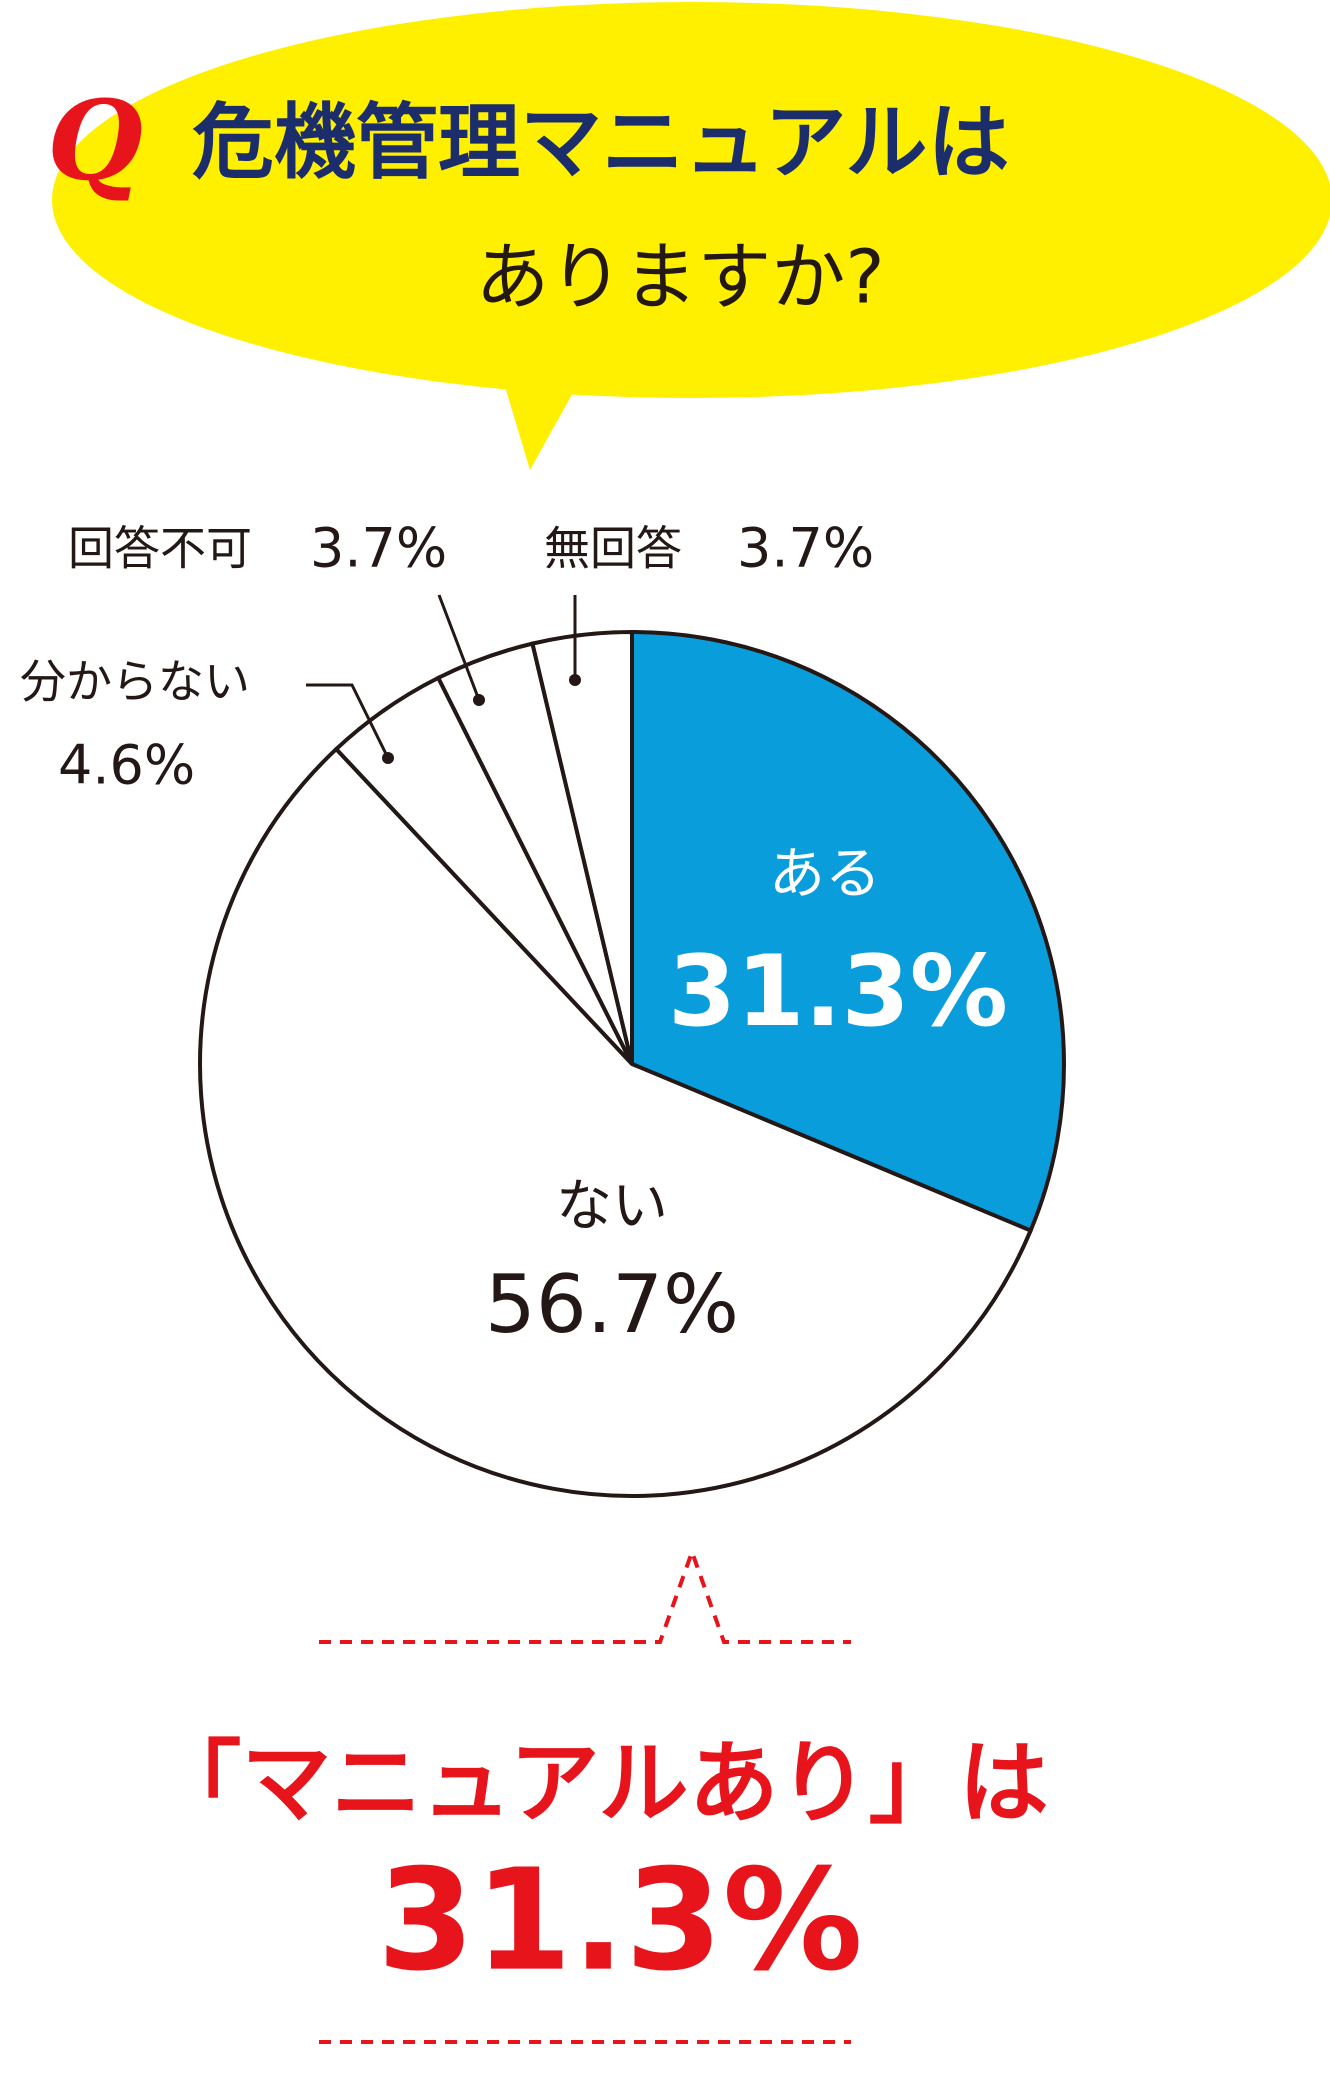 Image resolution: width=1330 pixels, height=2095 pixels. Describe the element at coordinates (126, 765) in the screenshot. I see `value-label: 4.6%` at that location.